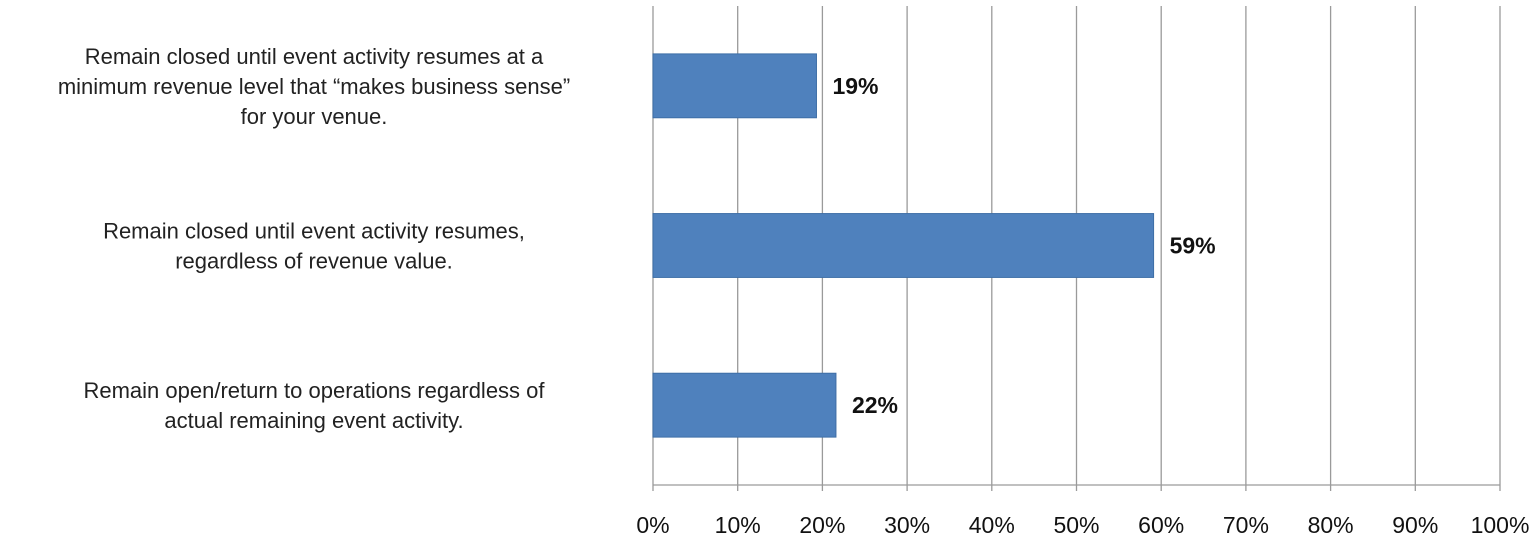 The image size is (1538, 539). Describe the element at coordinates (314, 116) in the screenshot. I see `category-label-line: for your venue.` at that location.